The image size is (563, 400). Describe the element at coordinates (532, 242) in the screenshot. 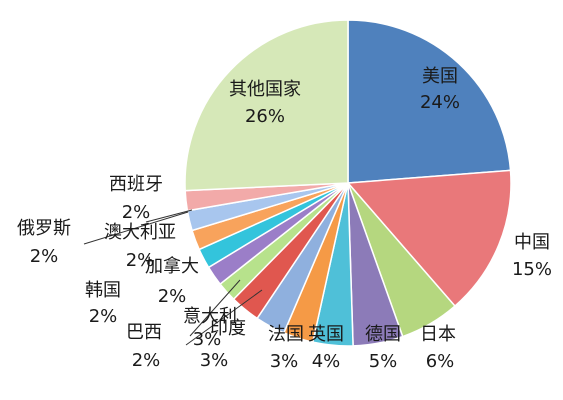

I see `slice-name-label: 中国` at that location.